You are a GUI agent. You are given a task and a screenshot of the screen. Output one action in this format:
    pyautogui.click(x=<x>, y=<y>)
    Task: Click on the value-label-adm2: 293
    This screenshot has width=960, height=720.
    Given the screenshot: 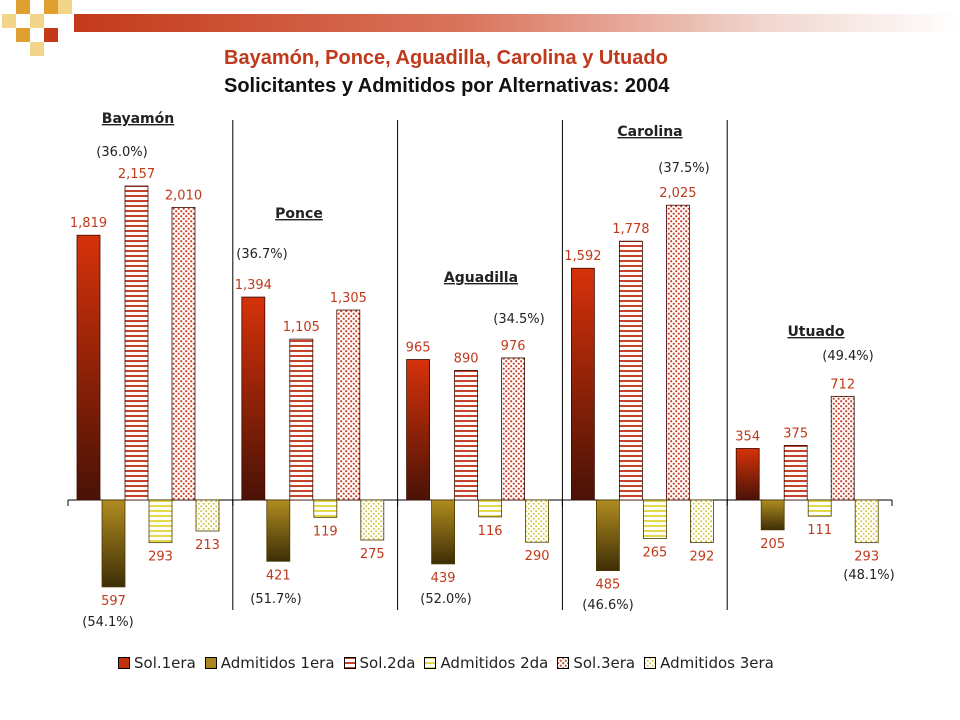 What is the action you would take?
    pyautogui.click(x=160, y=557)
    